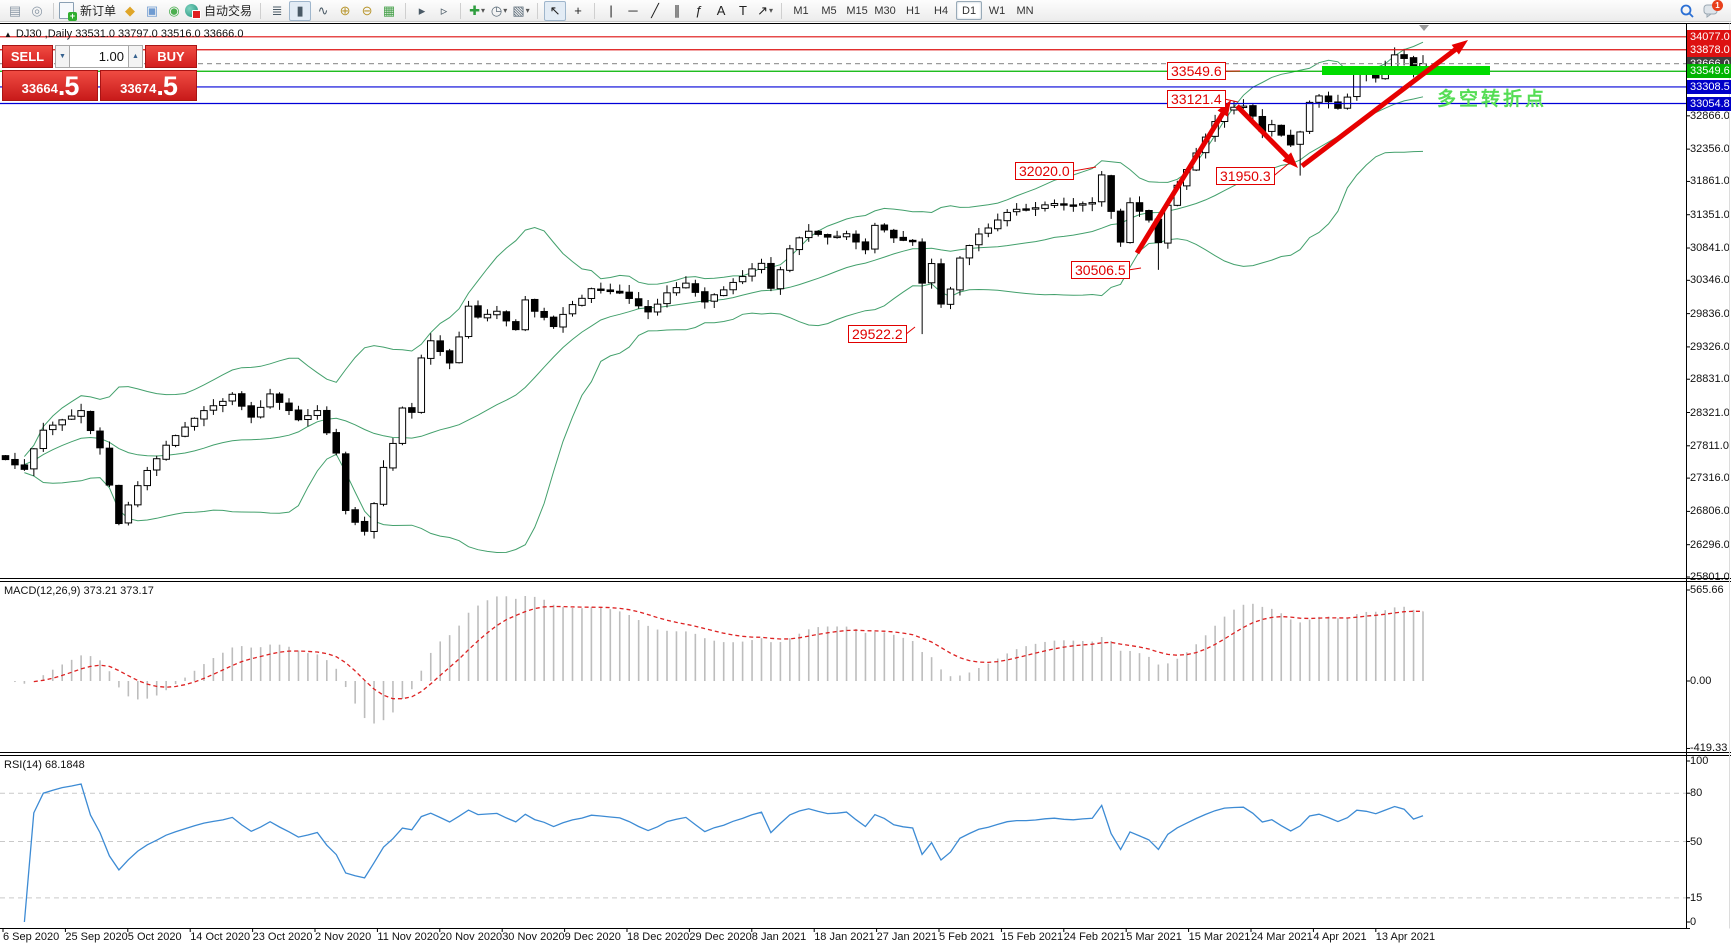 This screenshot has height=943, width=1731. I want to click on vertical-line-icon: |, so click(611, 10).